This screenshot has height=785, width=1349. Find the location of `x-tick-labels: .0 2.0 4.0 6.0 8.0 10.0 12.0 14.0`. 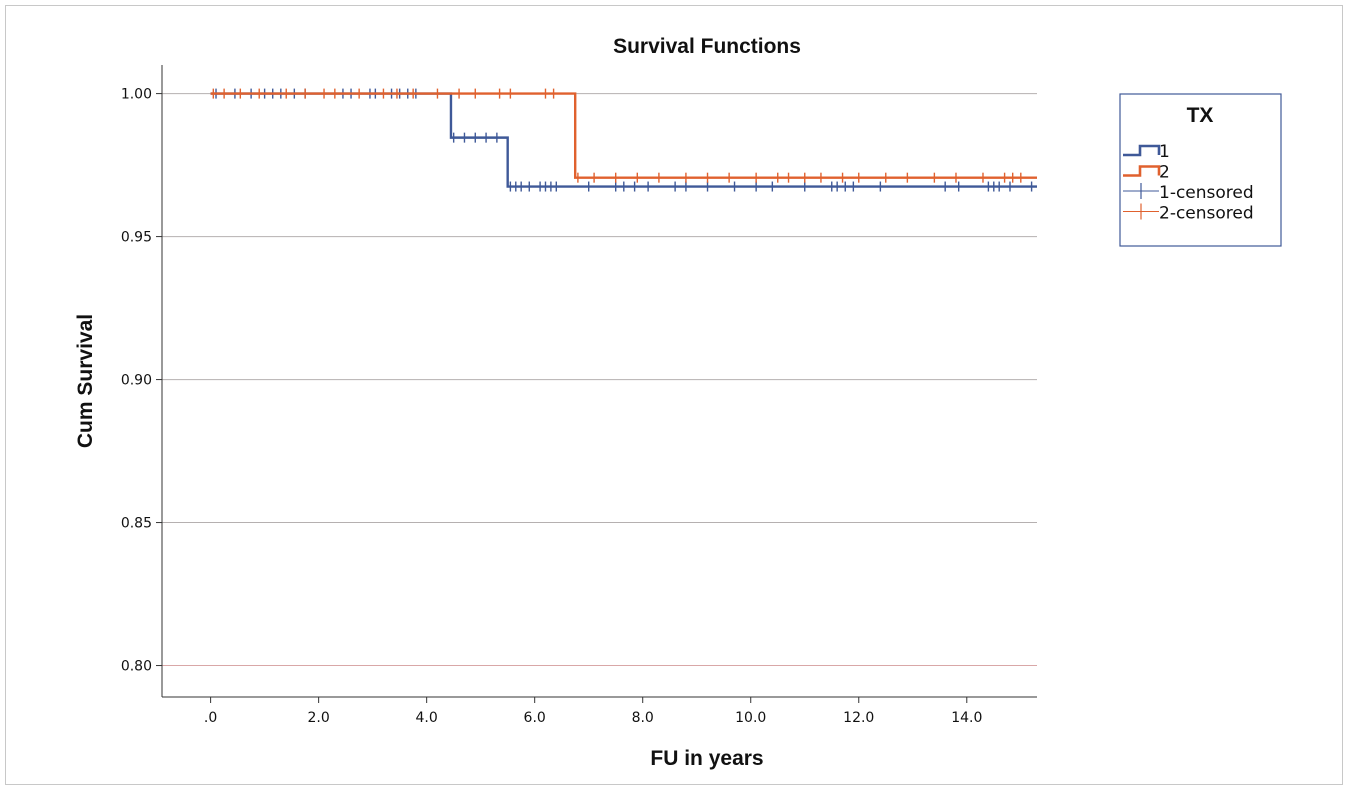

x-tick-labels: .0 2.0 4.0 6.0 8.0 10.0 12.0 14.0 is located at coordinates (593, 718).